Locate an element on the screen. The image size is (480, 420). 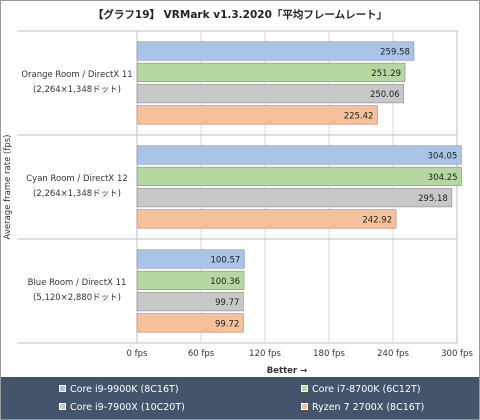
legend-item: Core i9-7900X (10C20T) is located at coordinates (122, 407).